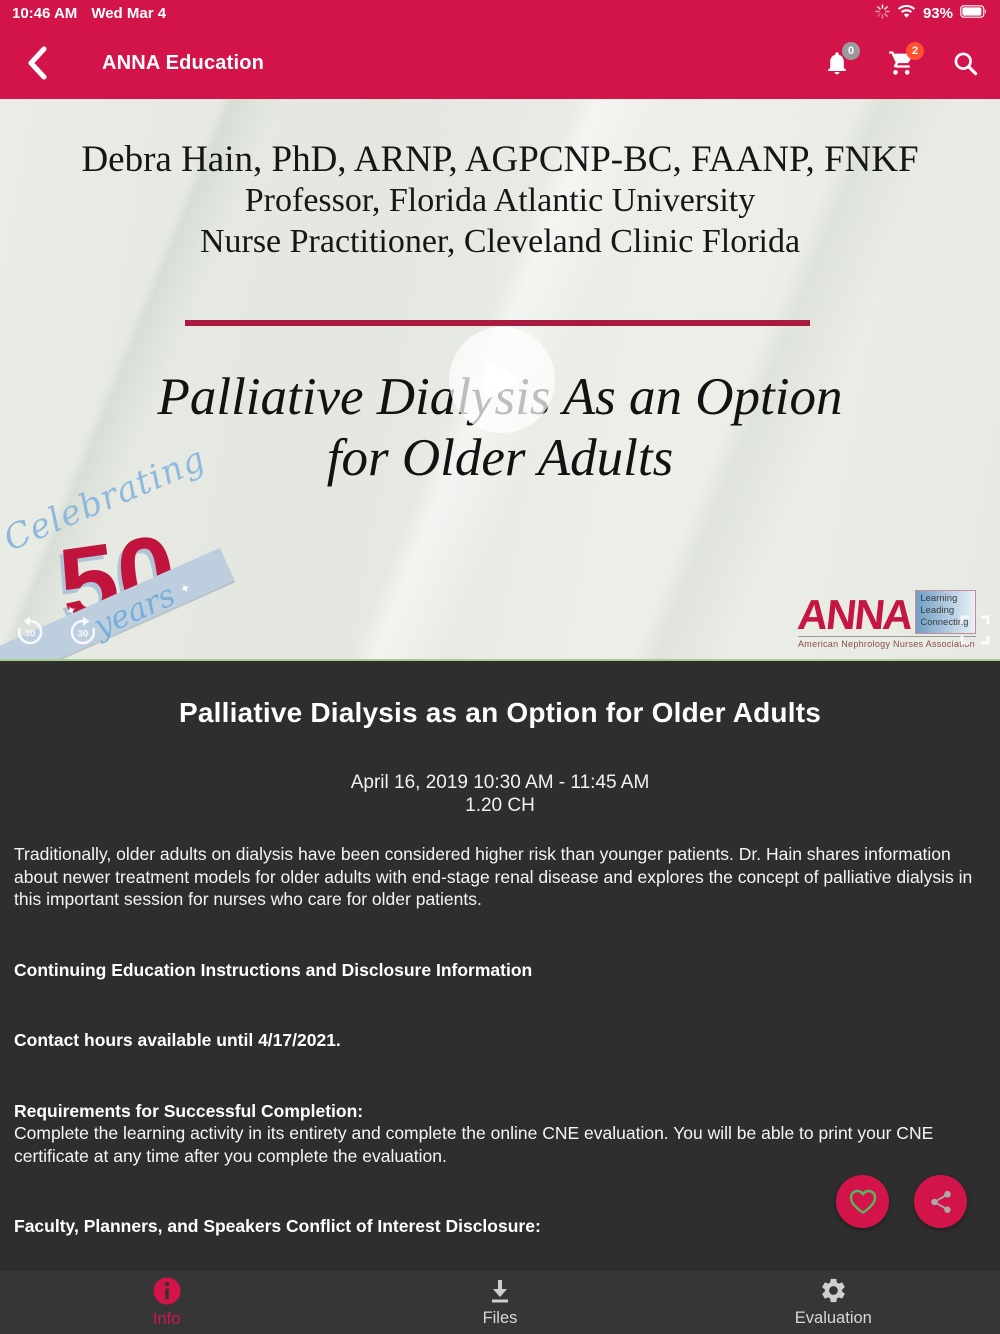  What do you see at coordinates (837, 62) in the screenshot?
I see `bell-icon` at bounding box center [837, 62].